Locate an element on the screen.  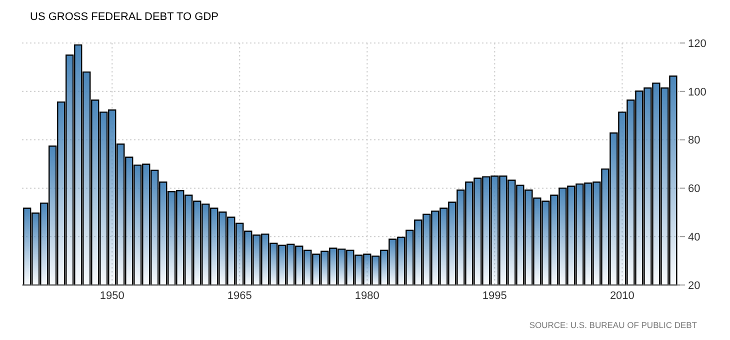
x-tick-label: 2010 is located at coordinates (622, 296).